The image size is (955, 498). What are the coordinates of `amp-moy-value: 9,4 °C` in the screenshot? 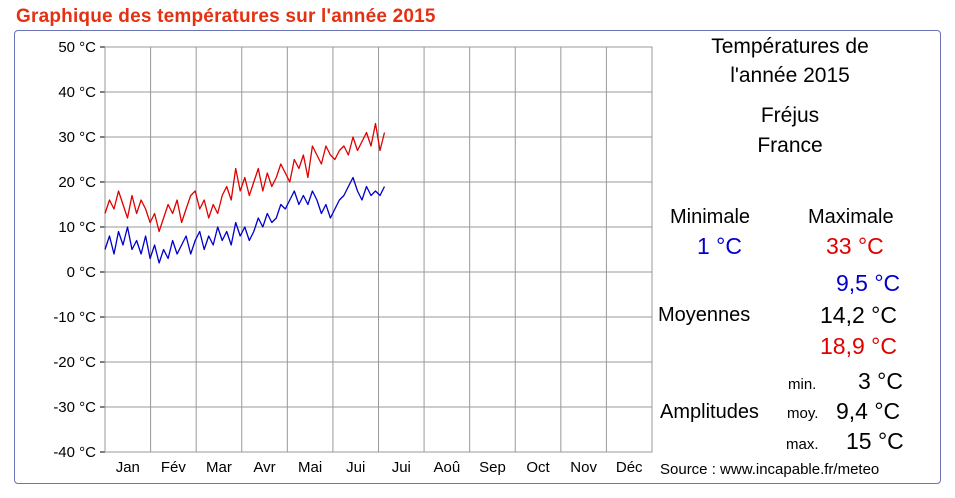 It's located at (868, 411).